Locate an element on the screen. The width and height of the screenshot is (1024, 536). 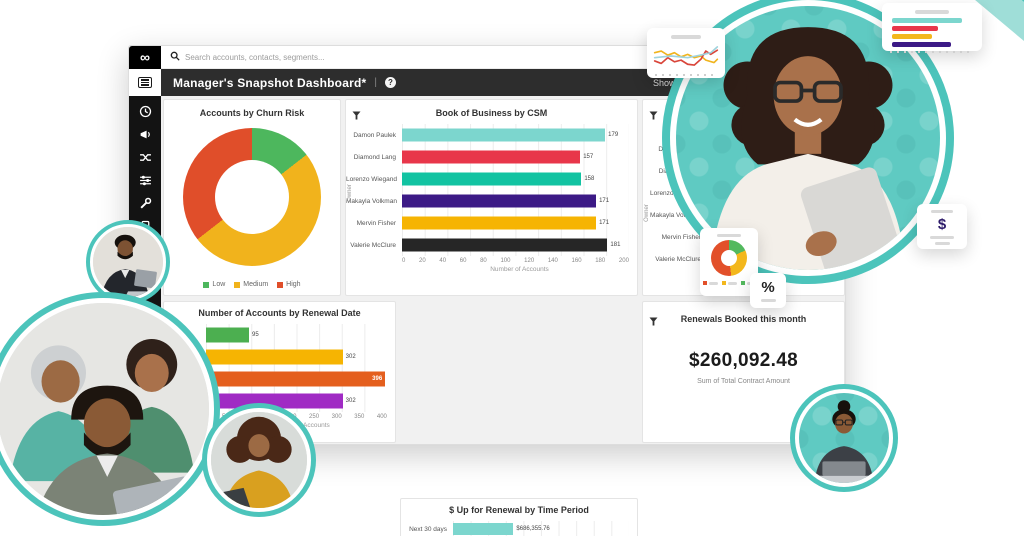
axis-tick: 20 is located at coordinates (422, 261).